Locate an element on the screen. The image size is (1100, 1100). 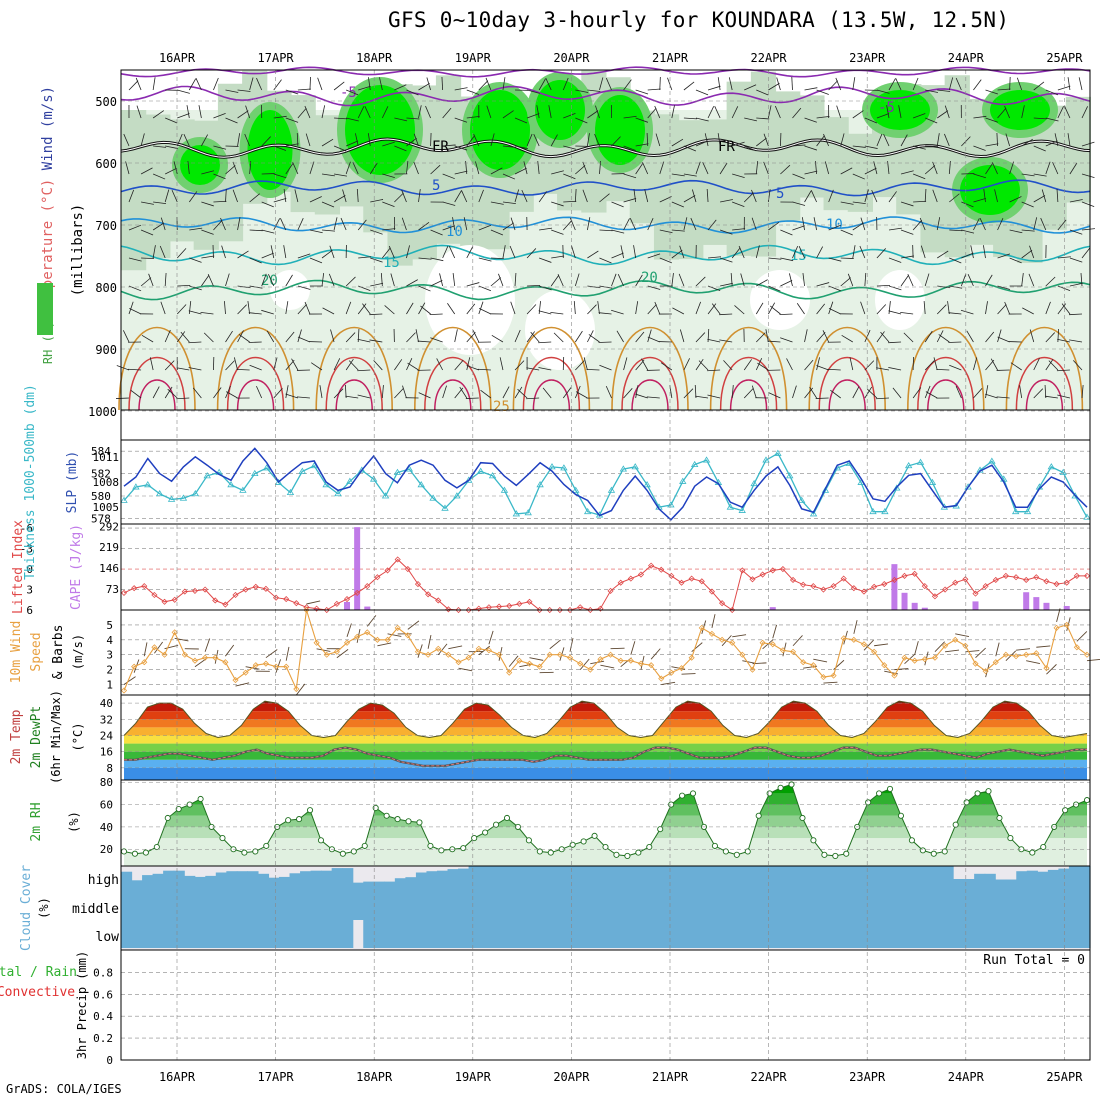
temp-ylabel-line2: 2m DewPt is located at coordinates (36, 737).